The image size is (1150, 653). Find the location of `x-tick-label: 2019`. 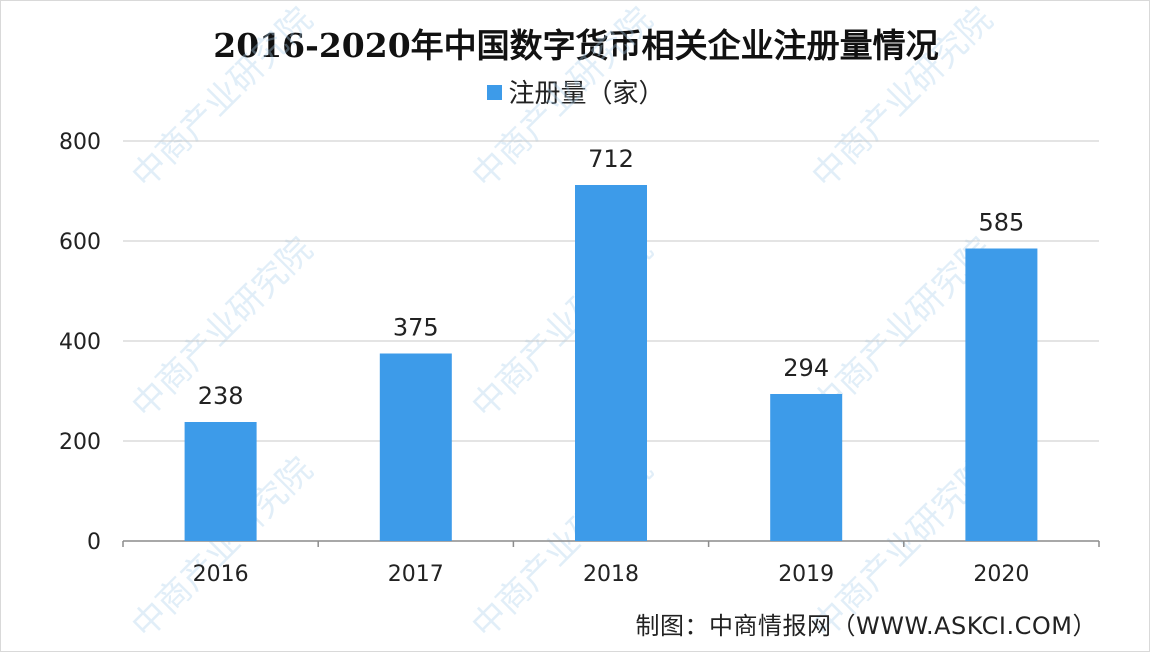

x-tick-label: 2019 is located at coordinates (806, 574).